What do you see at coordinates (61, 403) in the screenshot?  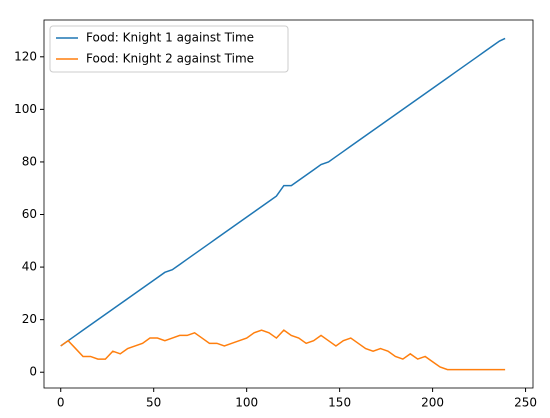 I see `x-tick-label: 0` at bounding box center [61, 403].